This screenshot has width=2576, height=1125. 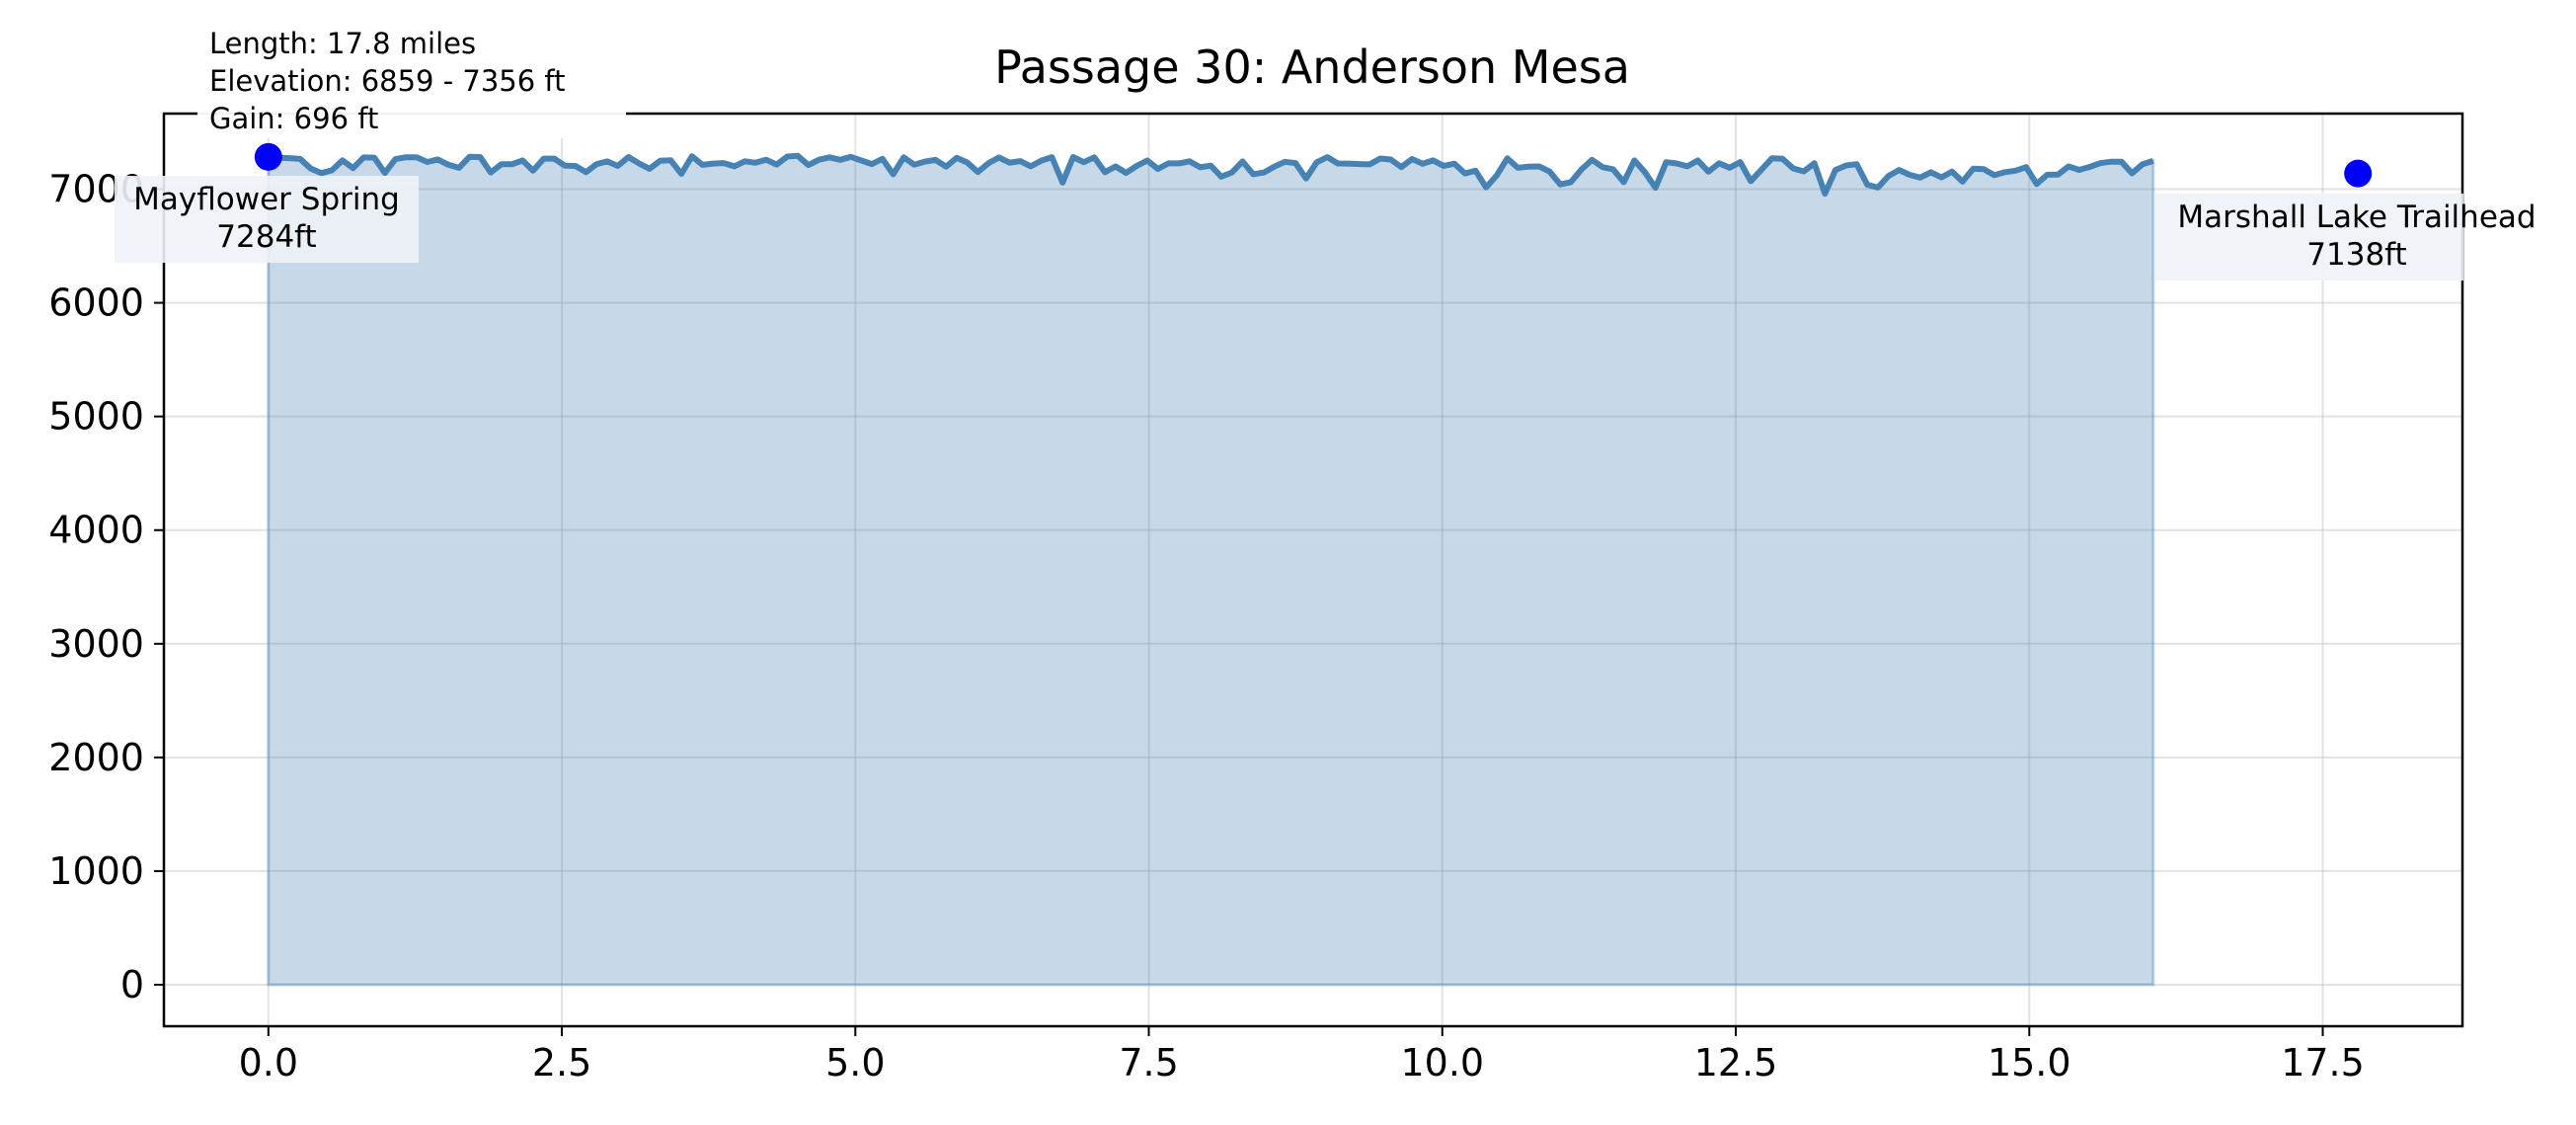 I want to click on x-tick-label: 12.5, so click(x=1736, y=1063).